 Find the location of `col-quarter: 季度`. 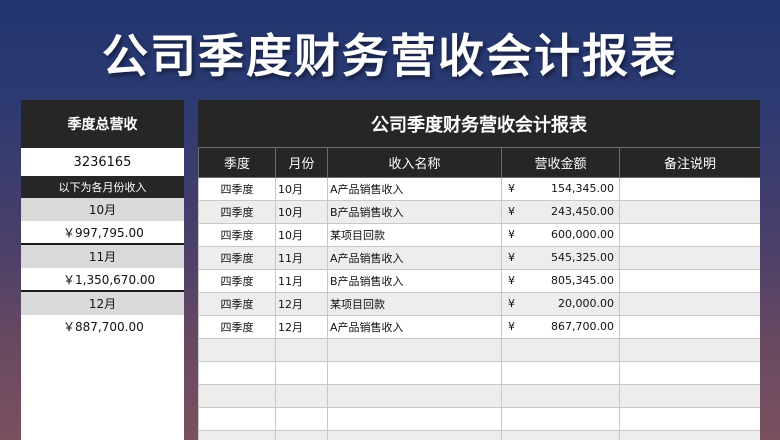

col-quarter: 季度 is located at coordinates (237, 162).